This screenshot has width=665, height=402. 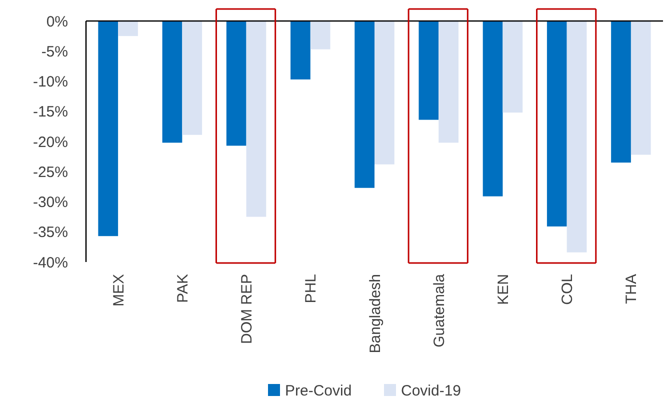 What do you see at coordinates (54, 51) in the screenshot?
I see `y-tick-label: -5%` at bounding box center [54, 51].